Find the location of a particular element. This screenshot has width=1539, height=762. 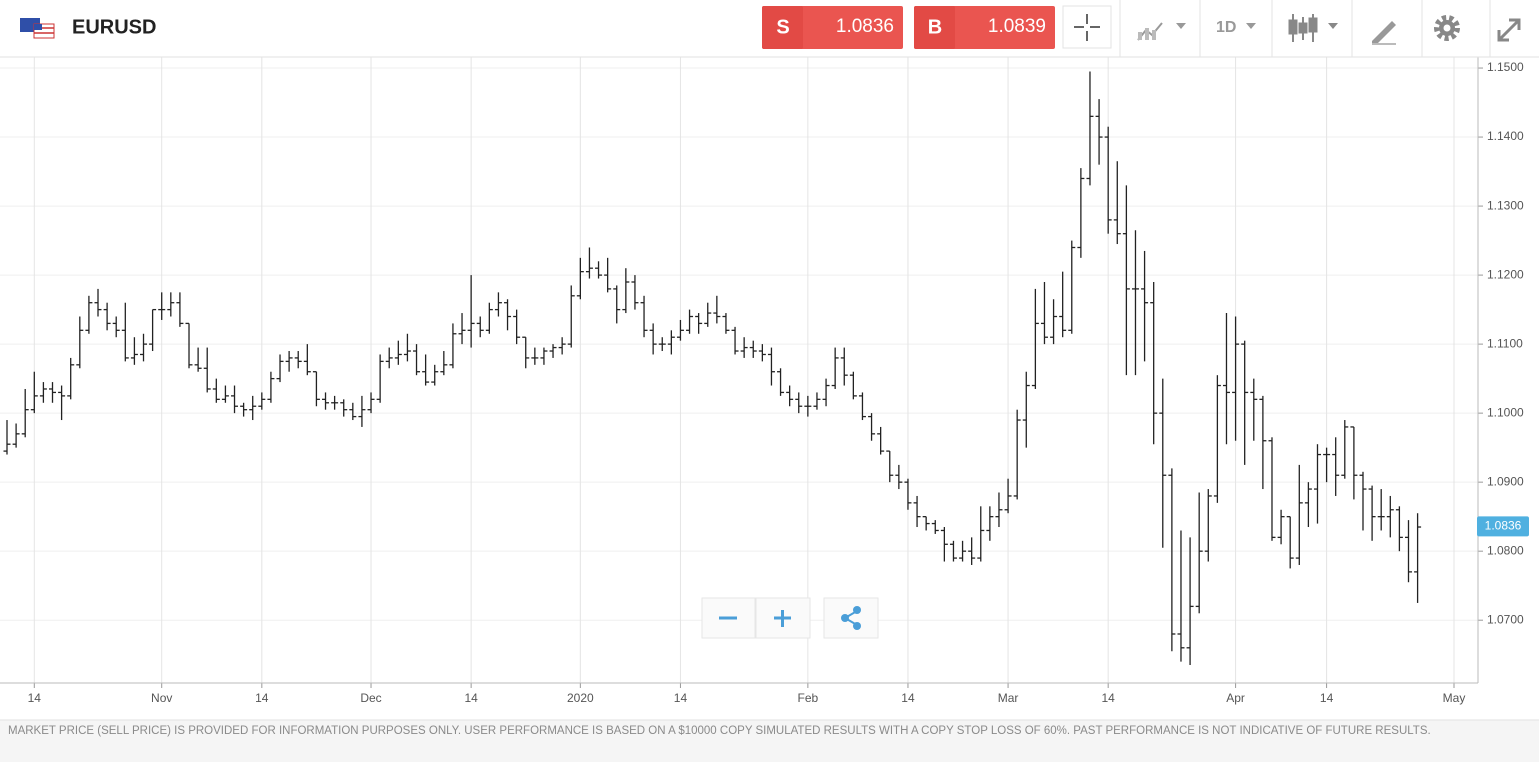

sell-button: S 1.0836 is located at coordinates (832, 27).